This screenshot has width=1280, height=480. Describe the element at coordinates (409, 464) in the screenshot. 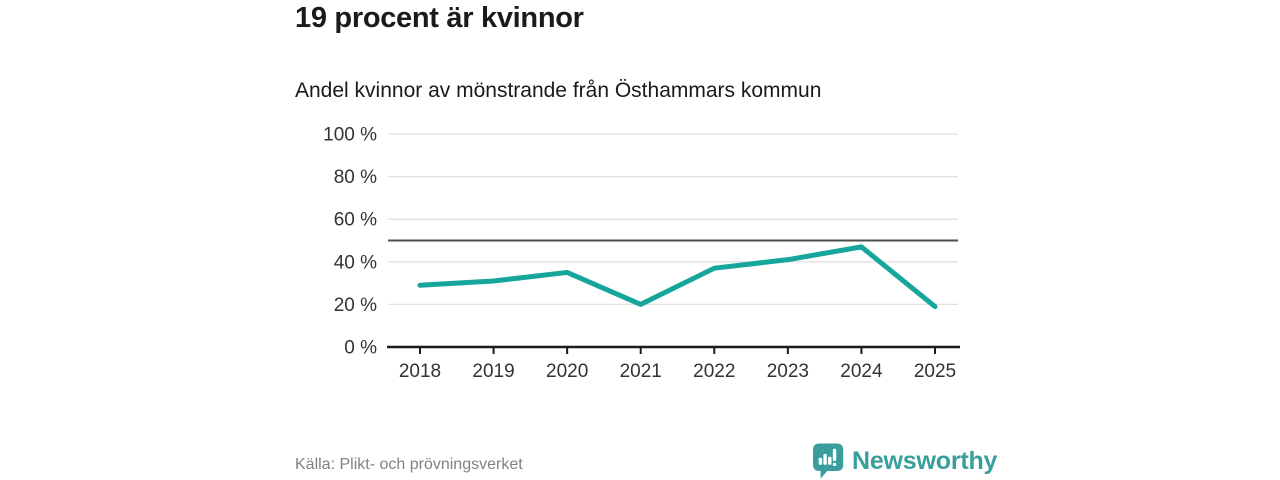

I see `source-note: Källa: Plikt- och prövningsverket` at that location.